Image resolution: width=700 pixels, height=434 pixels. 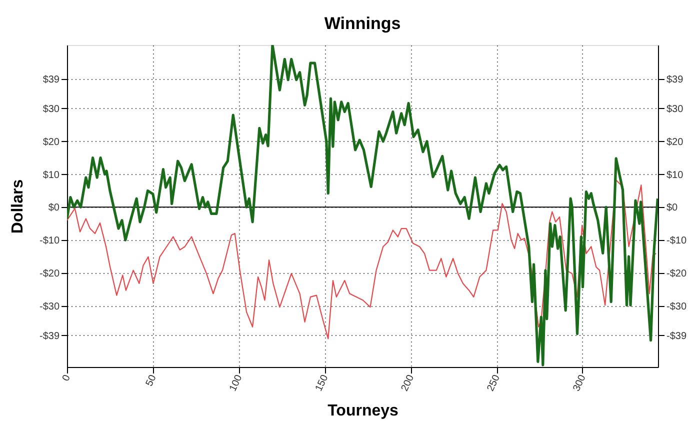 What do you see at coordinates (51, 80) in the screenshot?
I see `y-tick-label: $39` at bounding box center [51, 80].